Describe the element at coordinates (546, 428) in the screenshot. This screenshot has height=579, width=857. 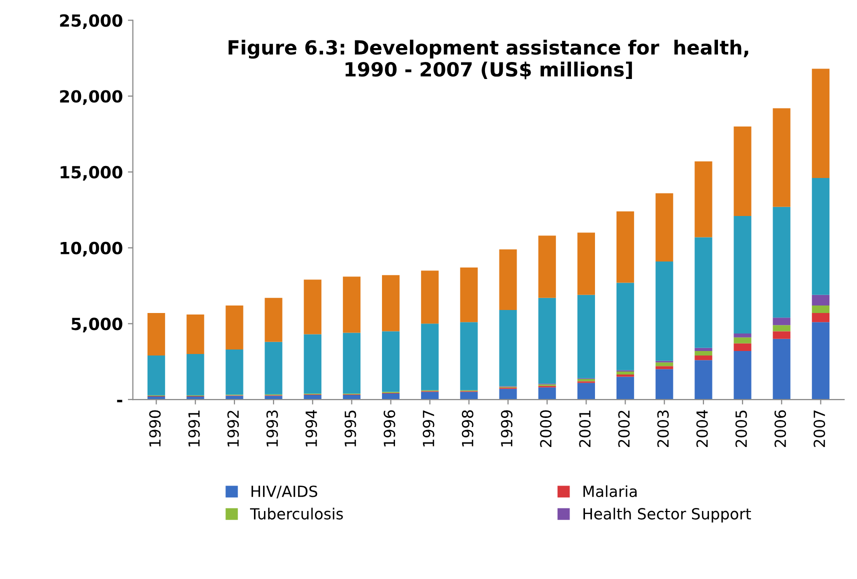
I see `x-tick-label: 2000` at that location.